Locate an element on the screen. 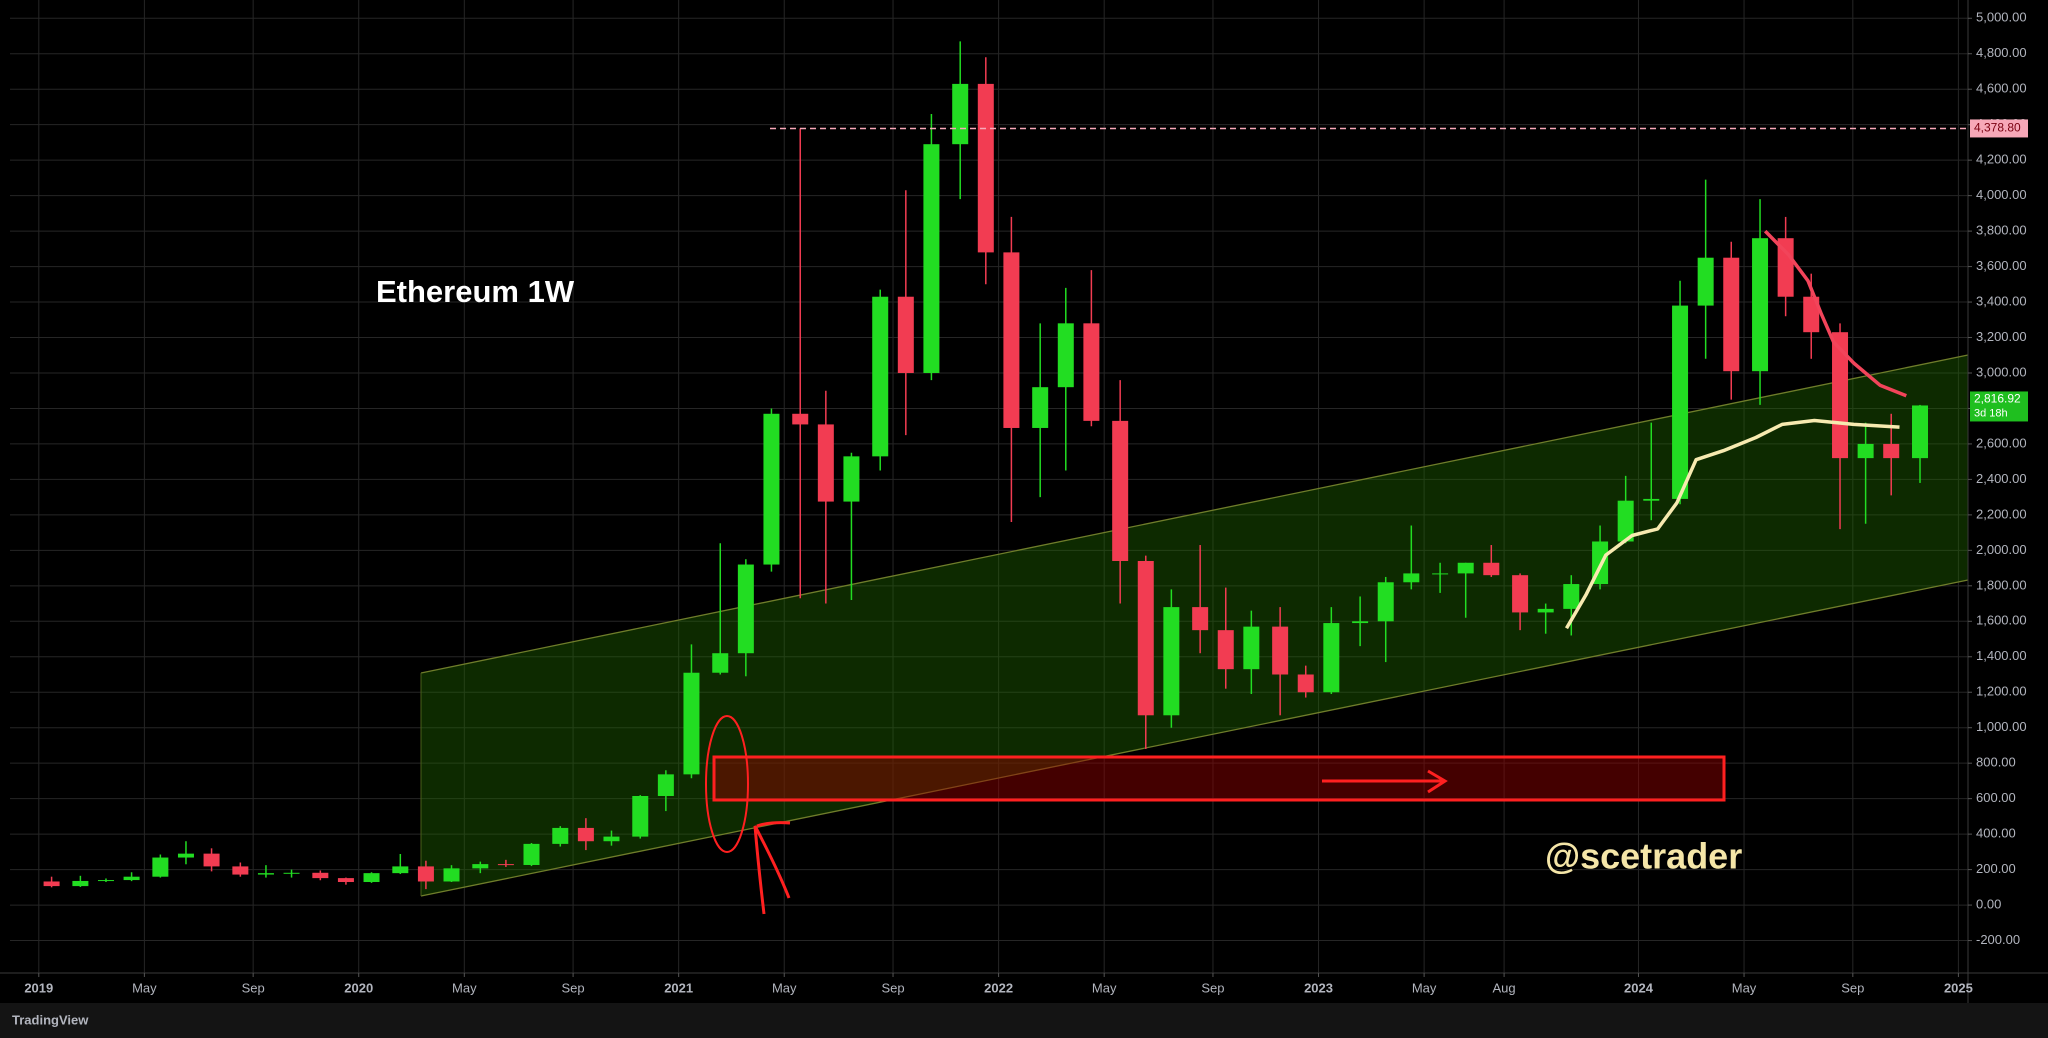  price-label: 2,816.92 is located at coordinates (1997, 399).